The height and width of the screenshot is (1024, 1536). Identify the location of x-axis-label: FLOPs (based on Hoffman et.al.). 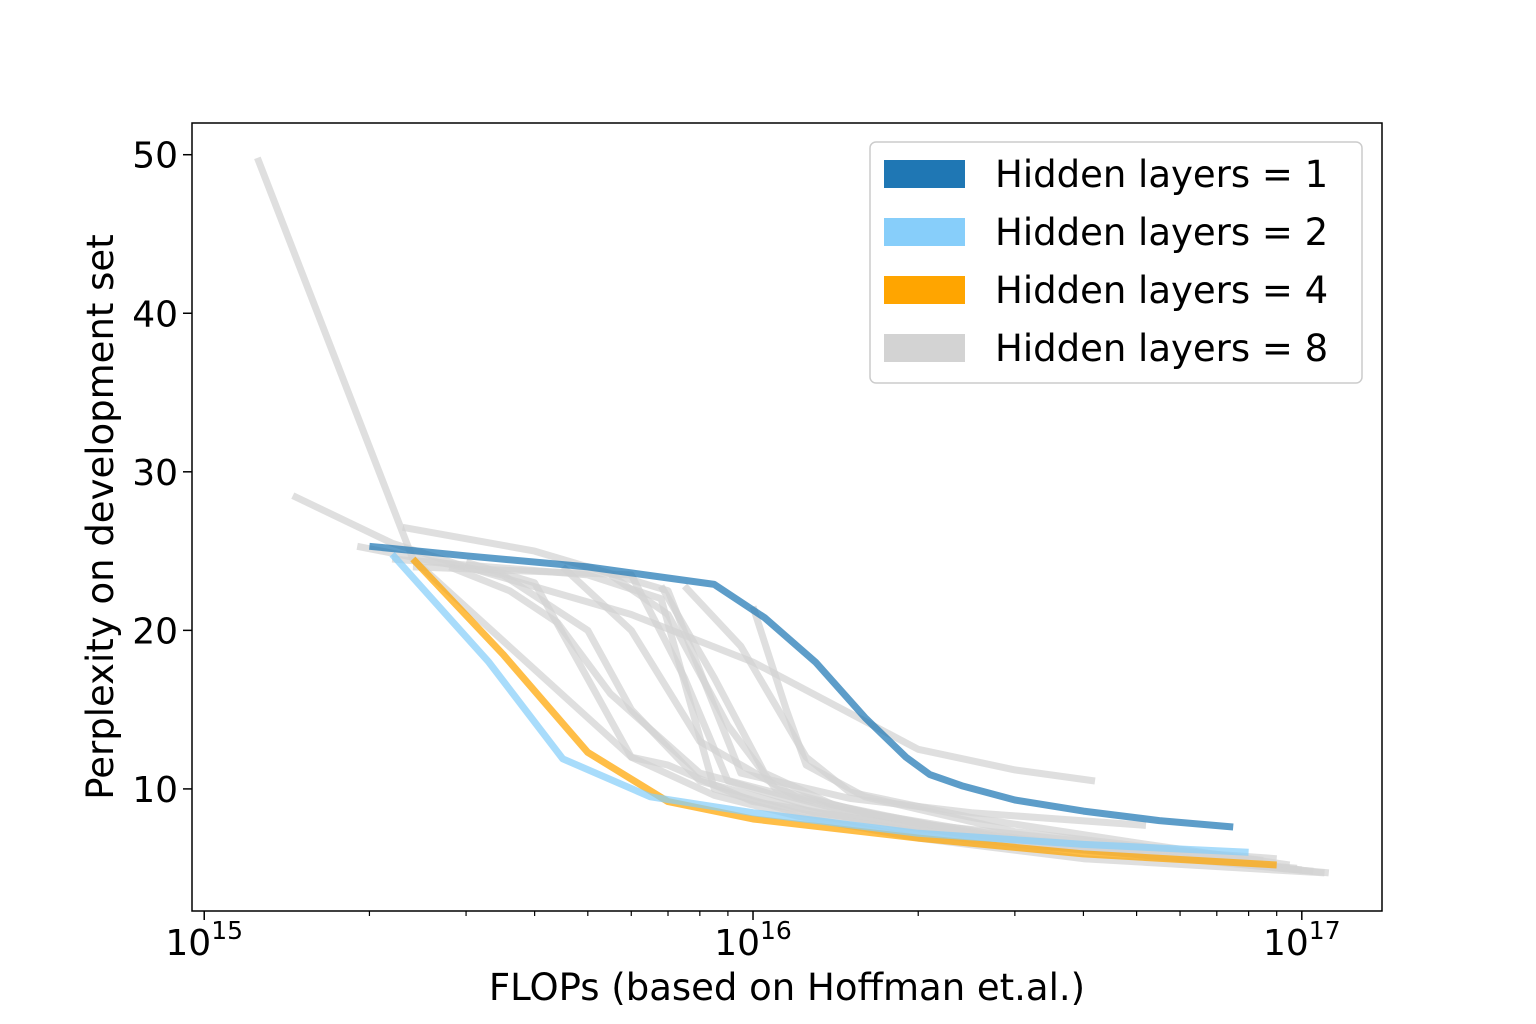
(787, 987).